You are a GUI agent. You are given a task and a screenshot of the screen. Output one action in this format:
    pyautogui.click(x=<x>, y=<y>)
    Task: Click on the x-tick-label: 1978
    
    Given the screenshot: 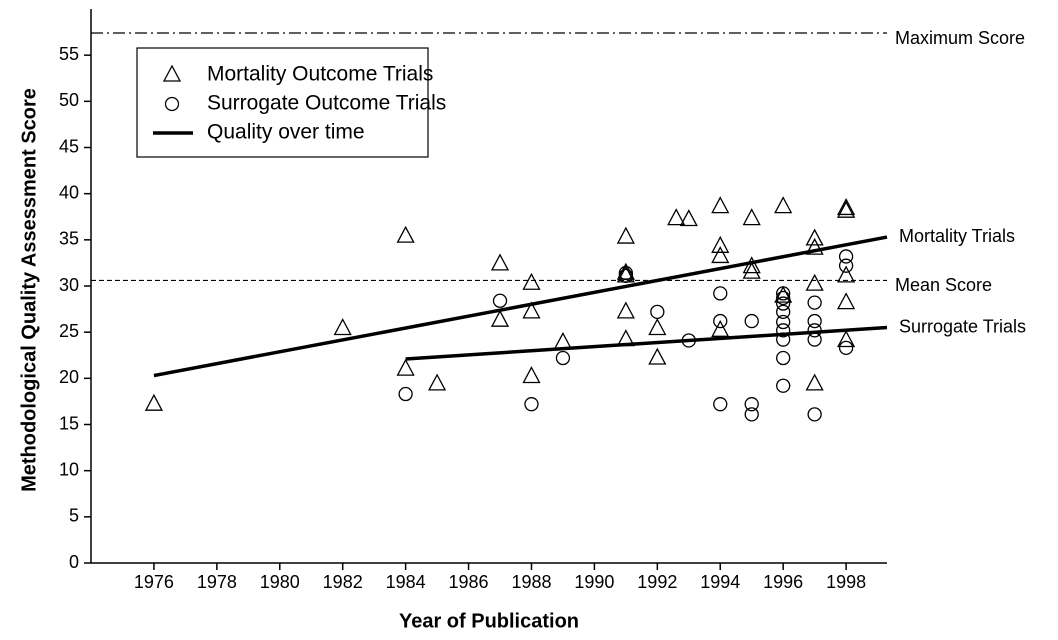 What is the action you would take?
    pyautogui.click(x=217, y=582)
    